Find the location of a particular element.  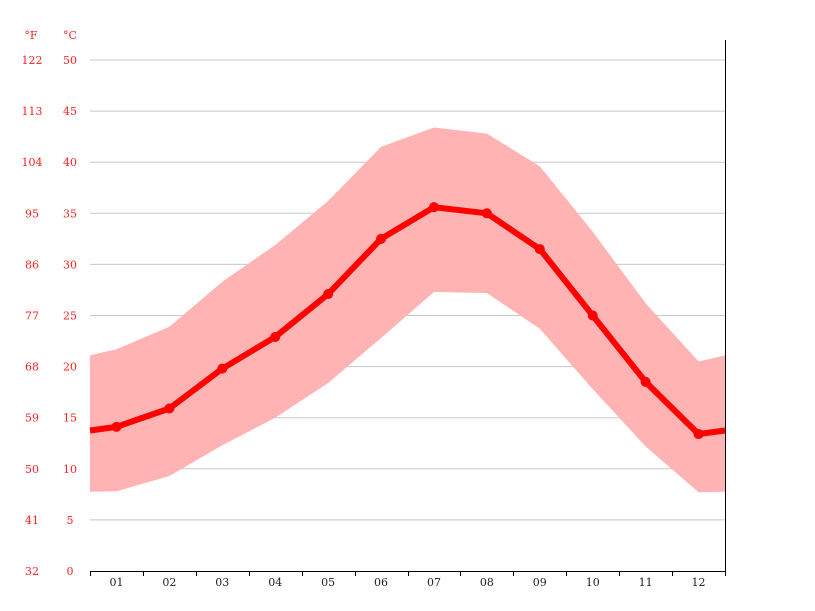

celsius-unit-label: °C is located at coordinates (70, 35).